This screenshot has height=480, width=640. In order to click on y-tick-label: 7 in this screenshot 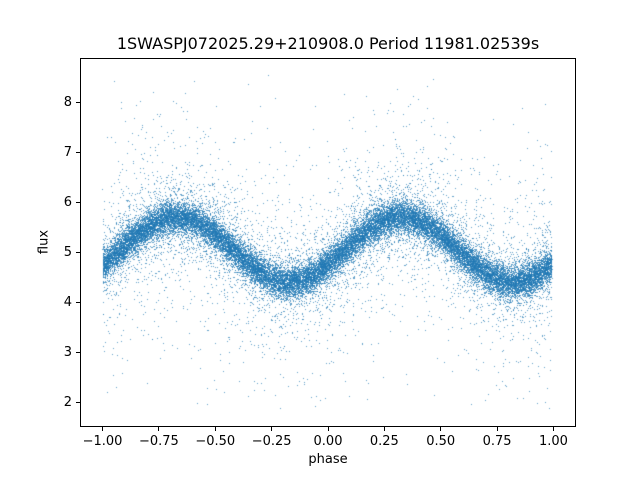, I will do `click(67, 152)`.